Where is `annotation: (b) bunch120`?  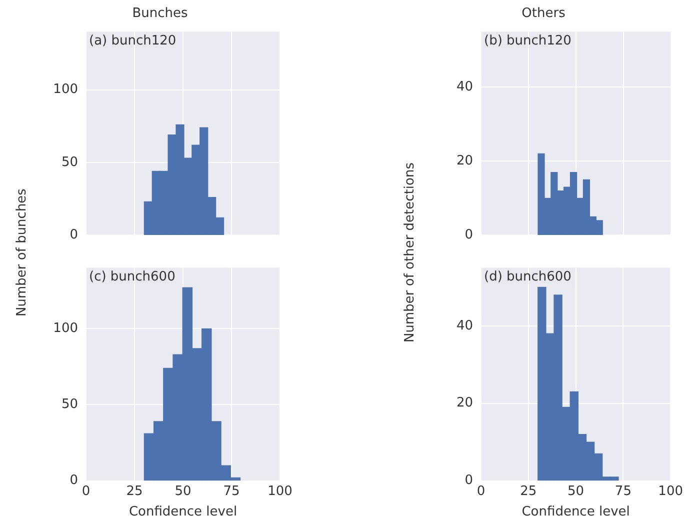 annotation: (b) bunch120 is located at coordinates (528, 40).